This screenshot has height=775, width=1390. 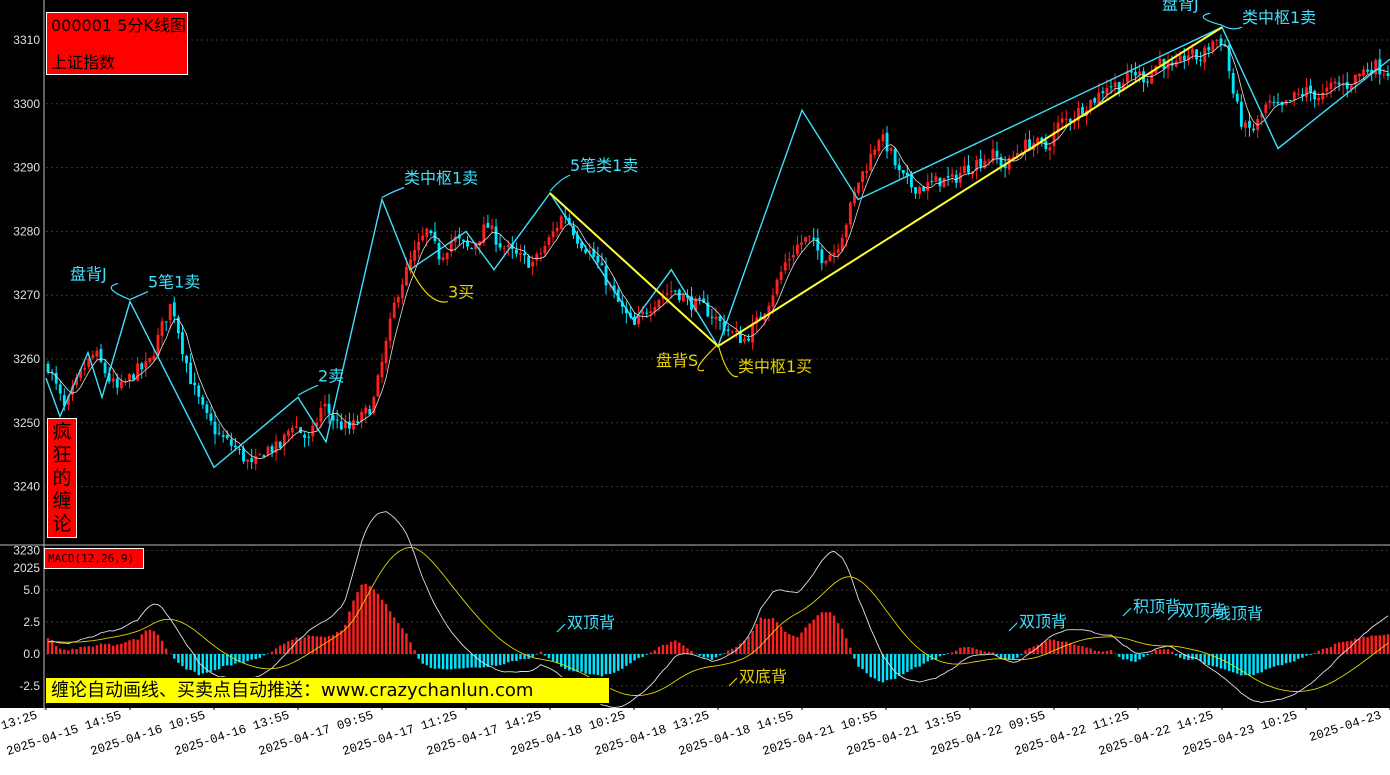 I want to click on annotation-label: 类中枢1卖, so click(x=1279, y=17).